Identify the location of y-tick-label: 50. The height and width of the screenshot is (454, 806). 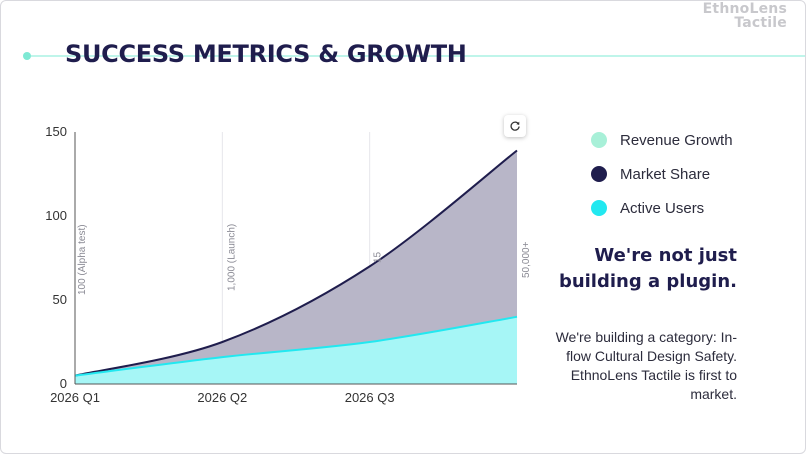
(60, 299).